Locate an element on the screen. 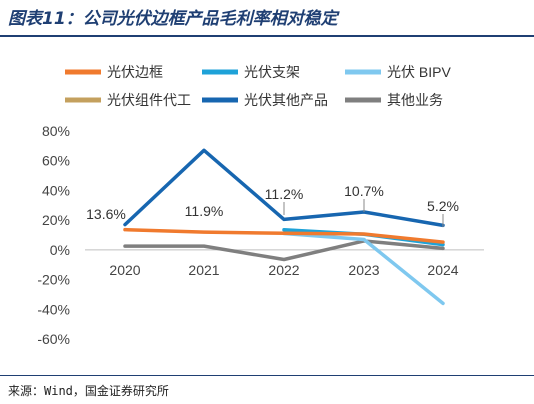 The image size is (534, 404). y-tick-label: -20% is located at coordinates (53, 280).